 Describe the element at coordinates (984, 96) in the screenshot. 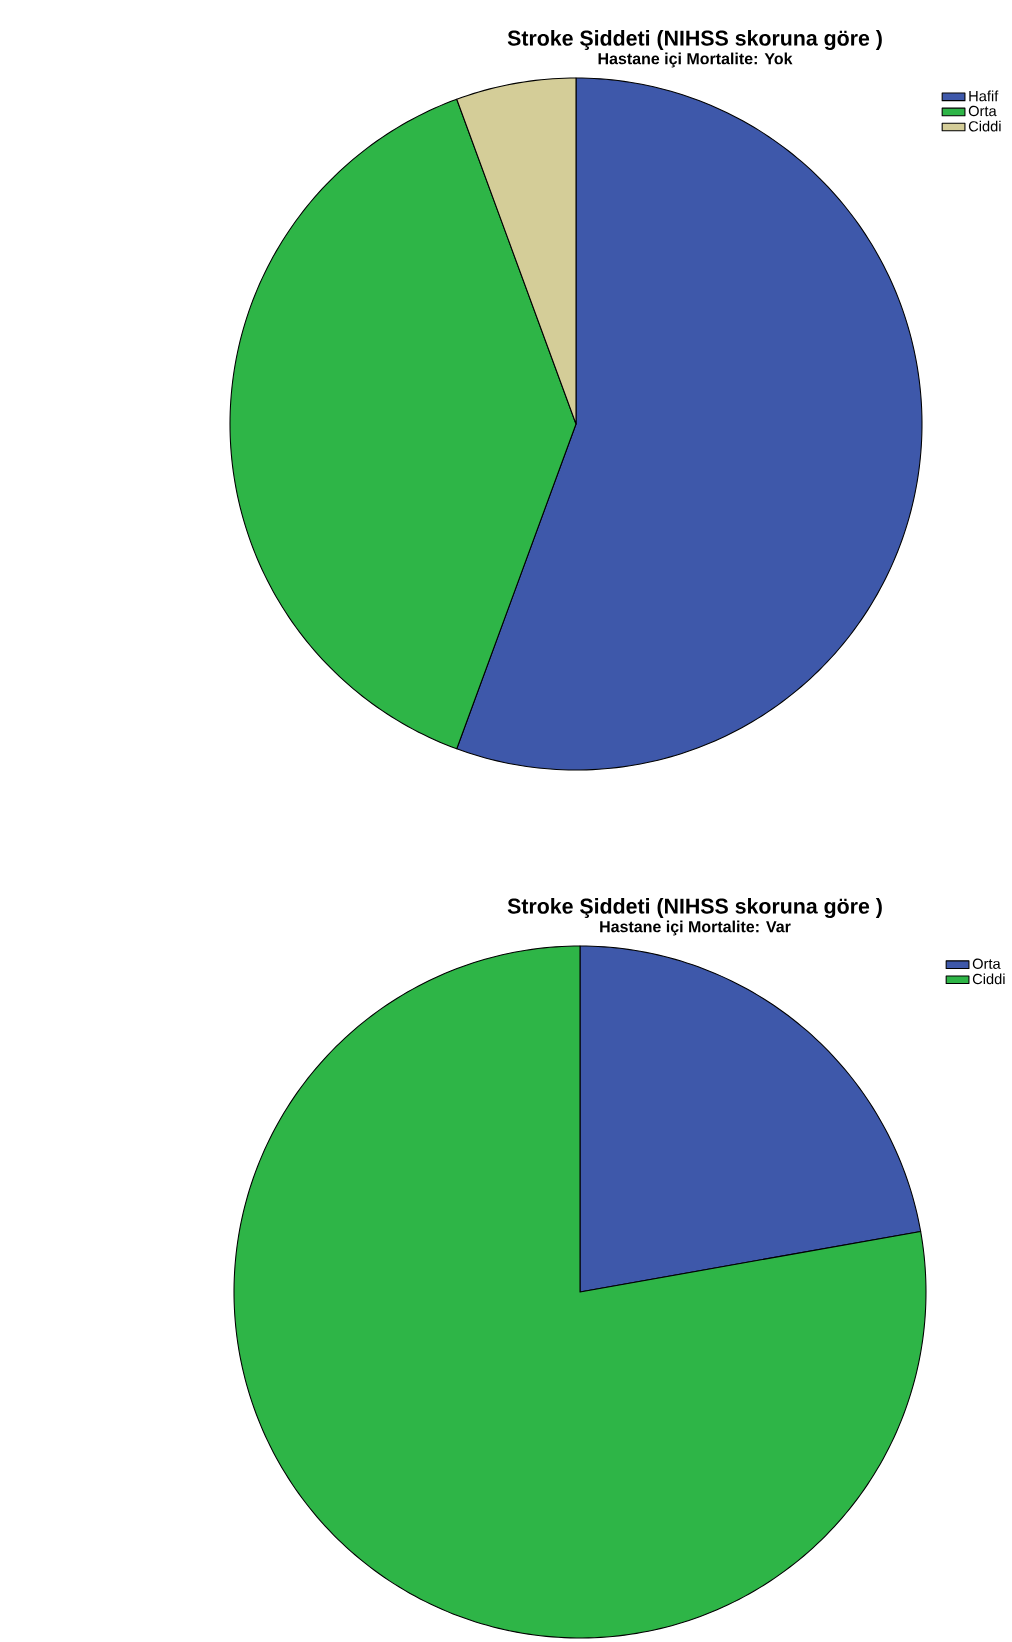

I see `legend-label: Hafif` at that location.